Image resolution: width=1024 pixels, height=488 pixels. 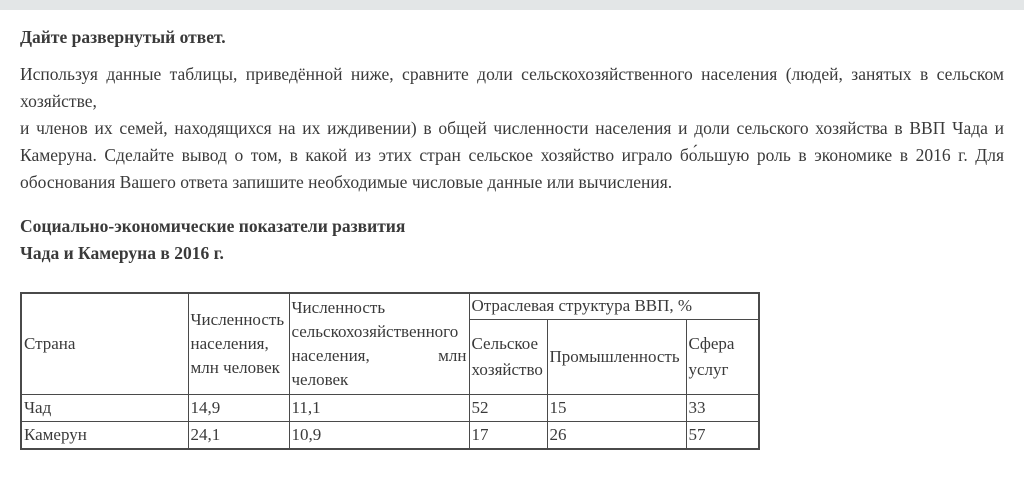 What do you see at coordinates (330, 355) in the screenshot?
I see `col-header-agri-population-word: населения,` at bounding box center [330, 355].